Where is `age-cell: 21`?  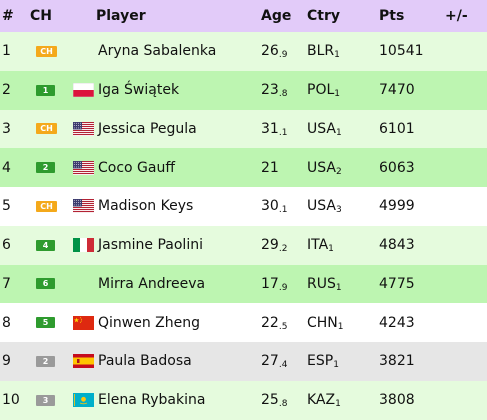 age-cell: 21 is located at coordinates (284, 167).